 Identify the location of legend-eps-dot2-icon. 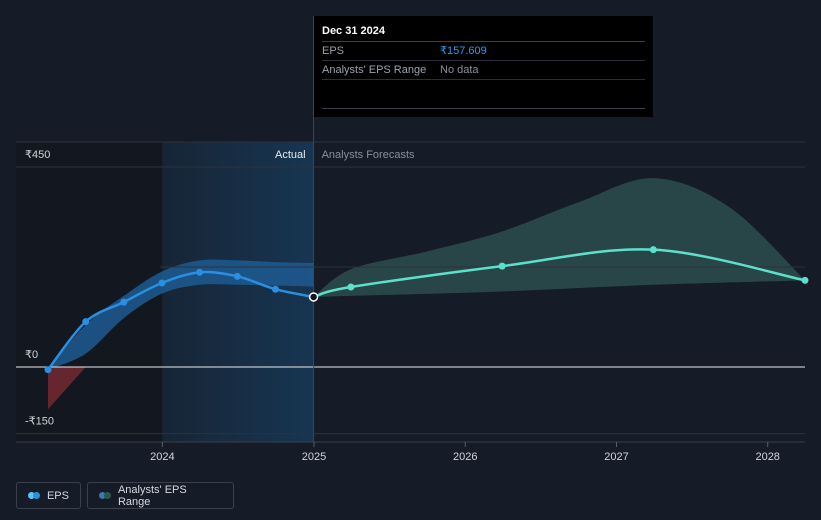
(36, 495).